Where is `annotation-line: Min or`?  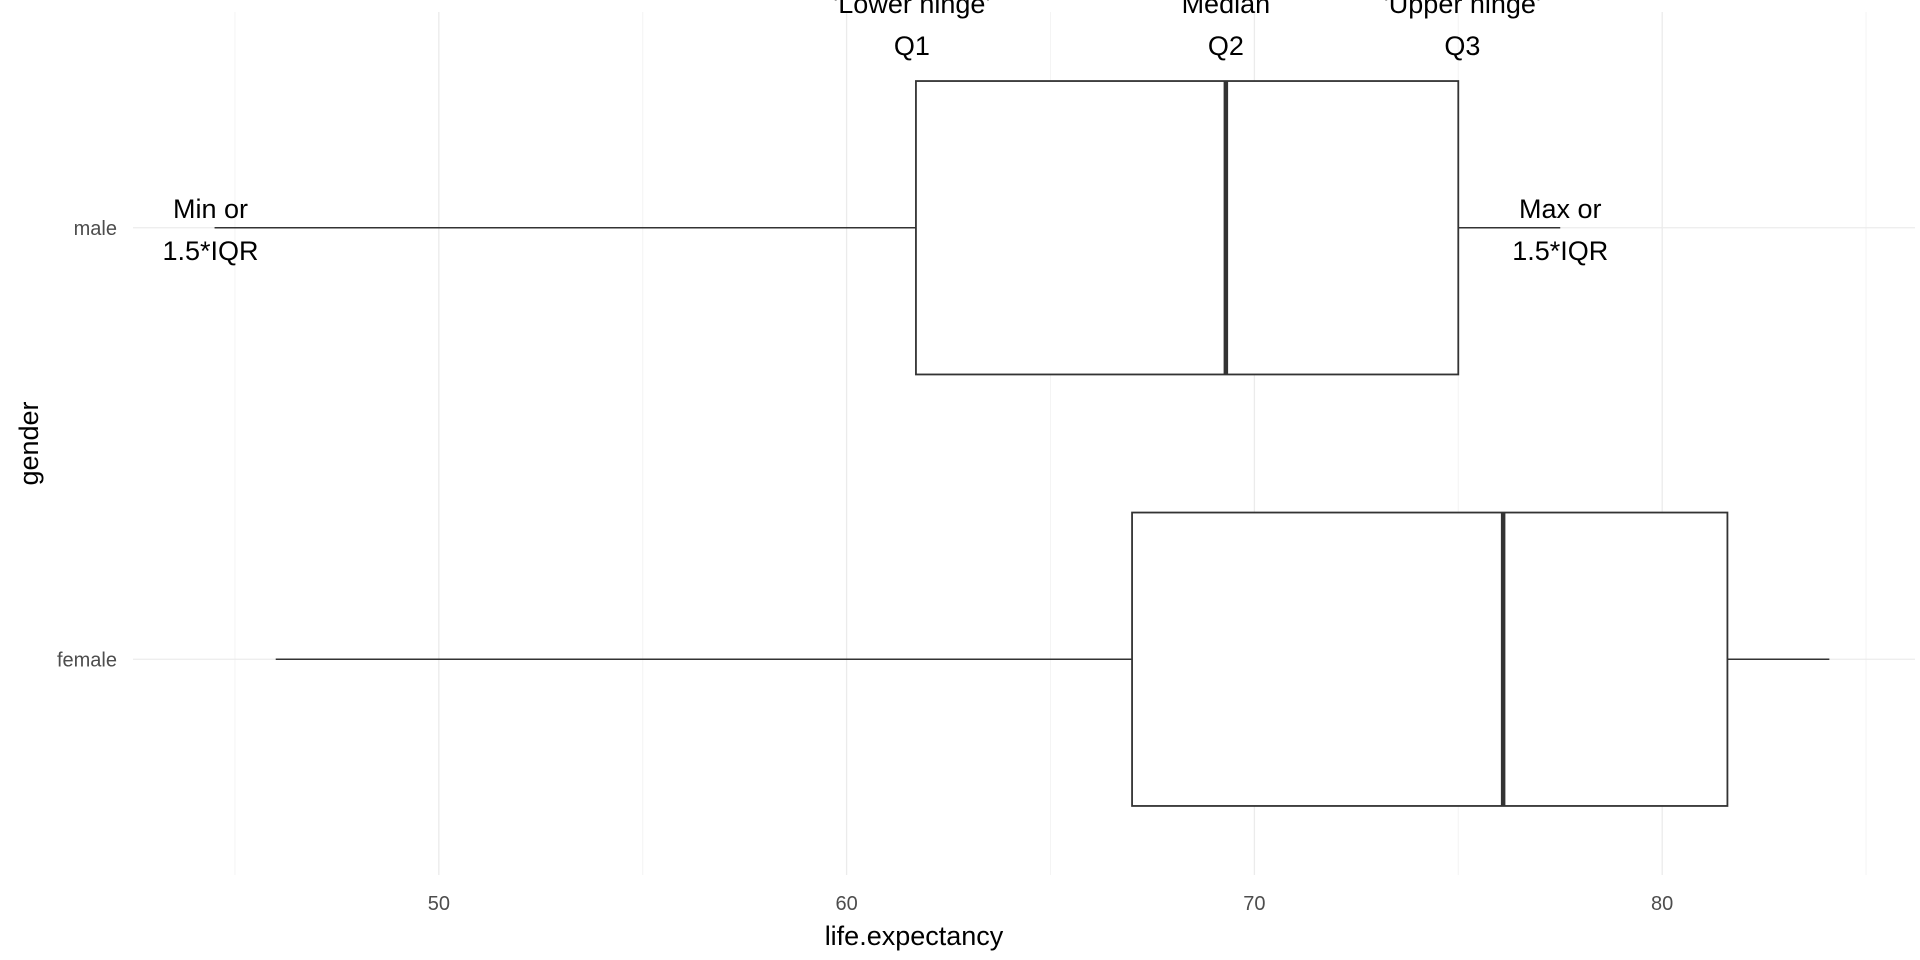 annotation-line: Min or is located at coordinates (210, 209).